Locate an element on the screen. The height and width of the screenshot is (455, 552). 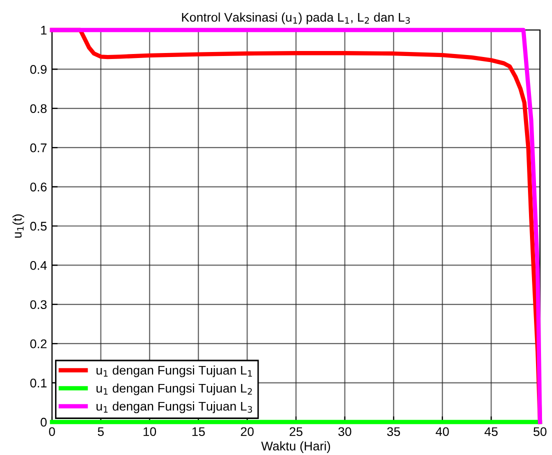
x-tick-label: 20 is located at coordinates (247, 431).